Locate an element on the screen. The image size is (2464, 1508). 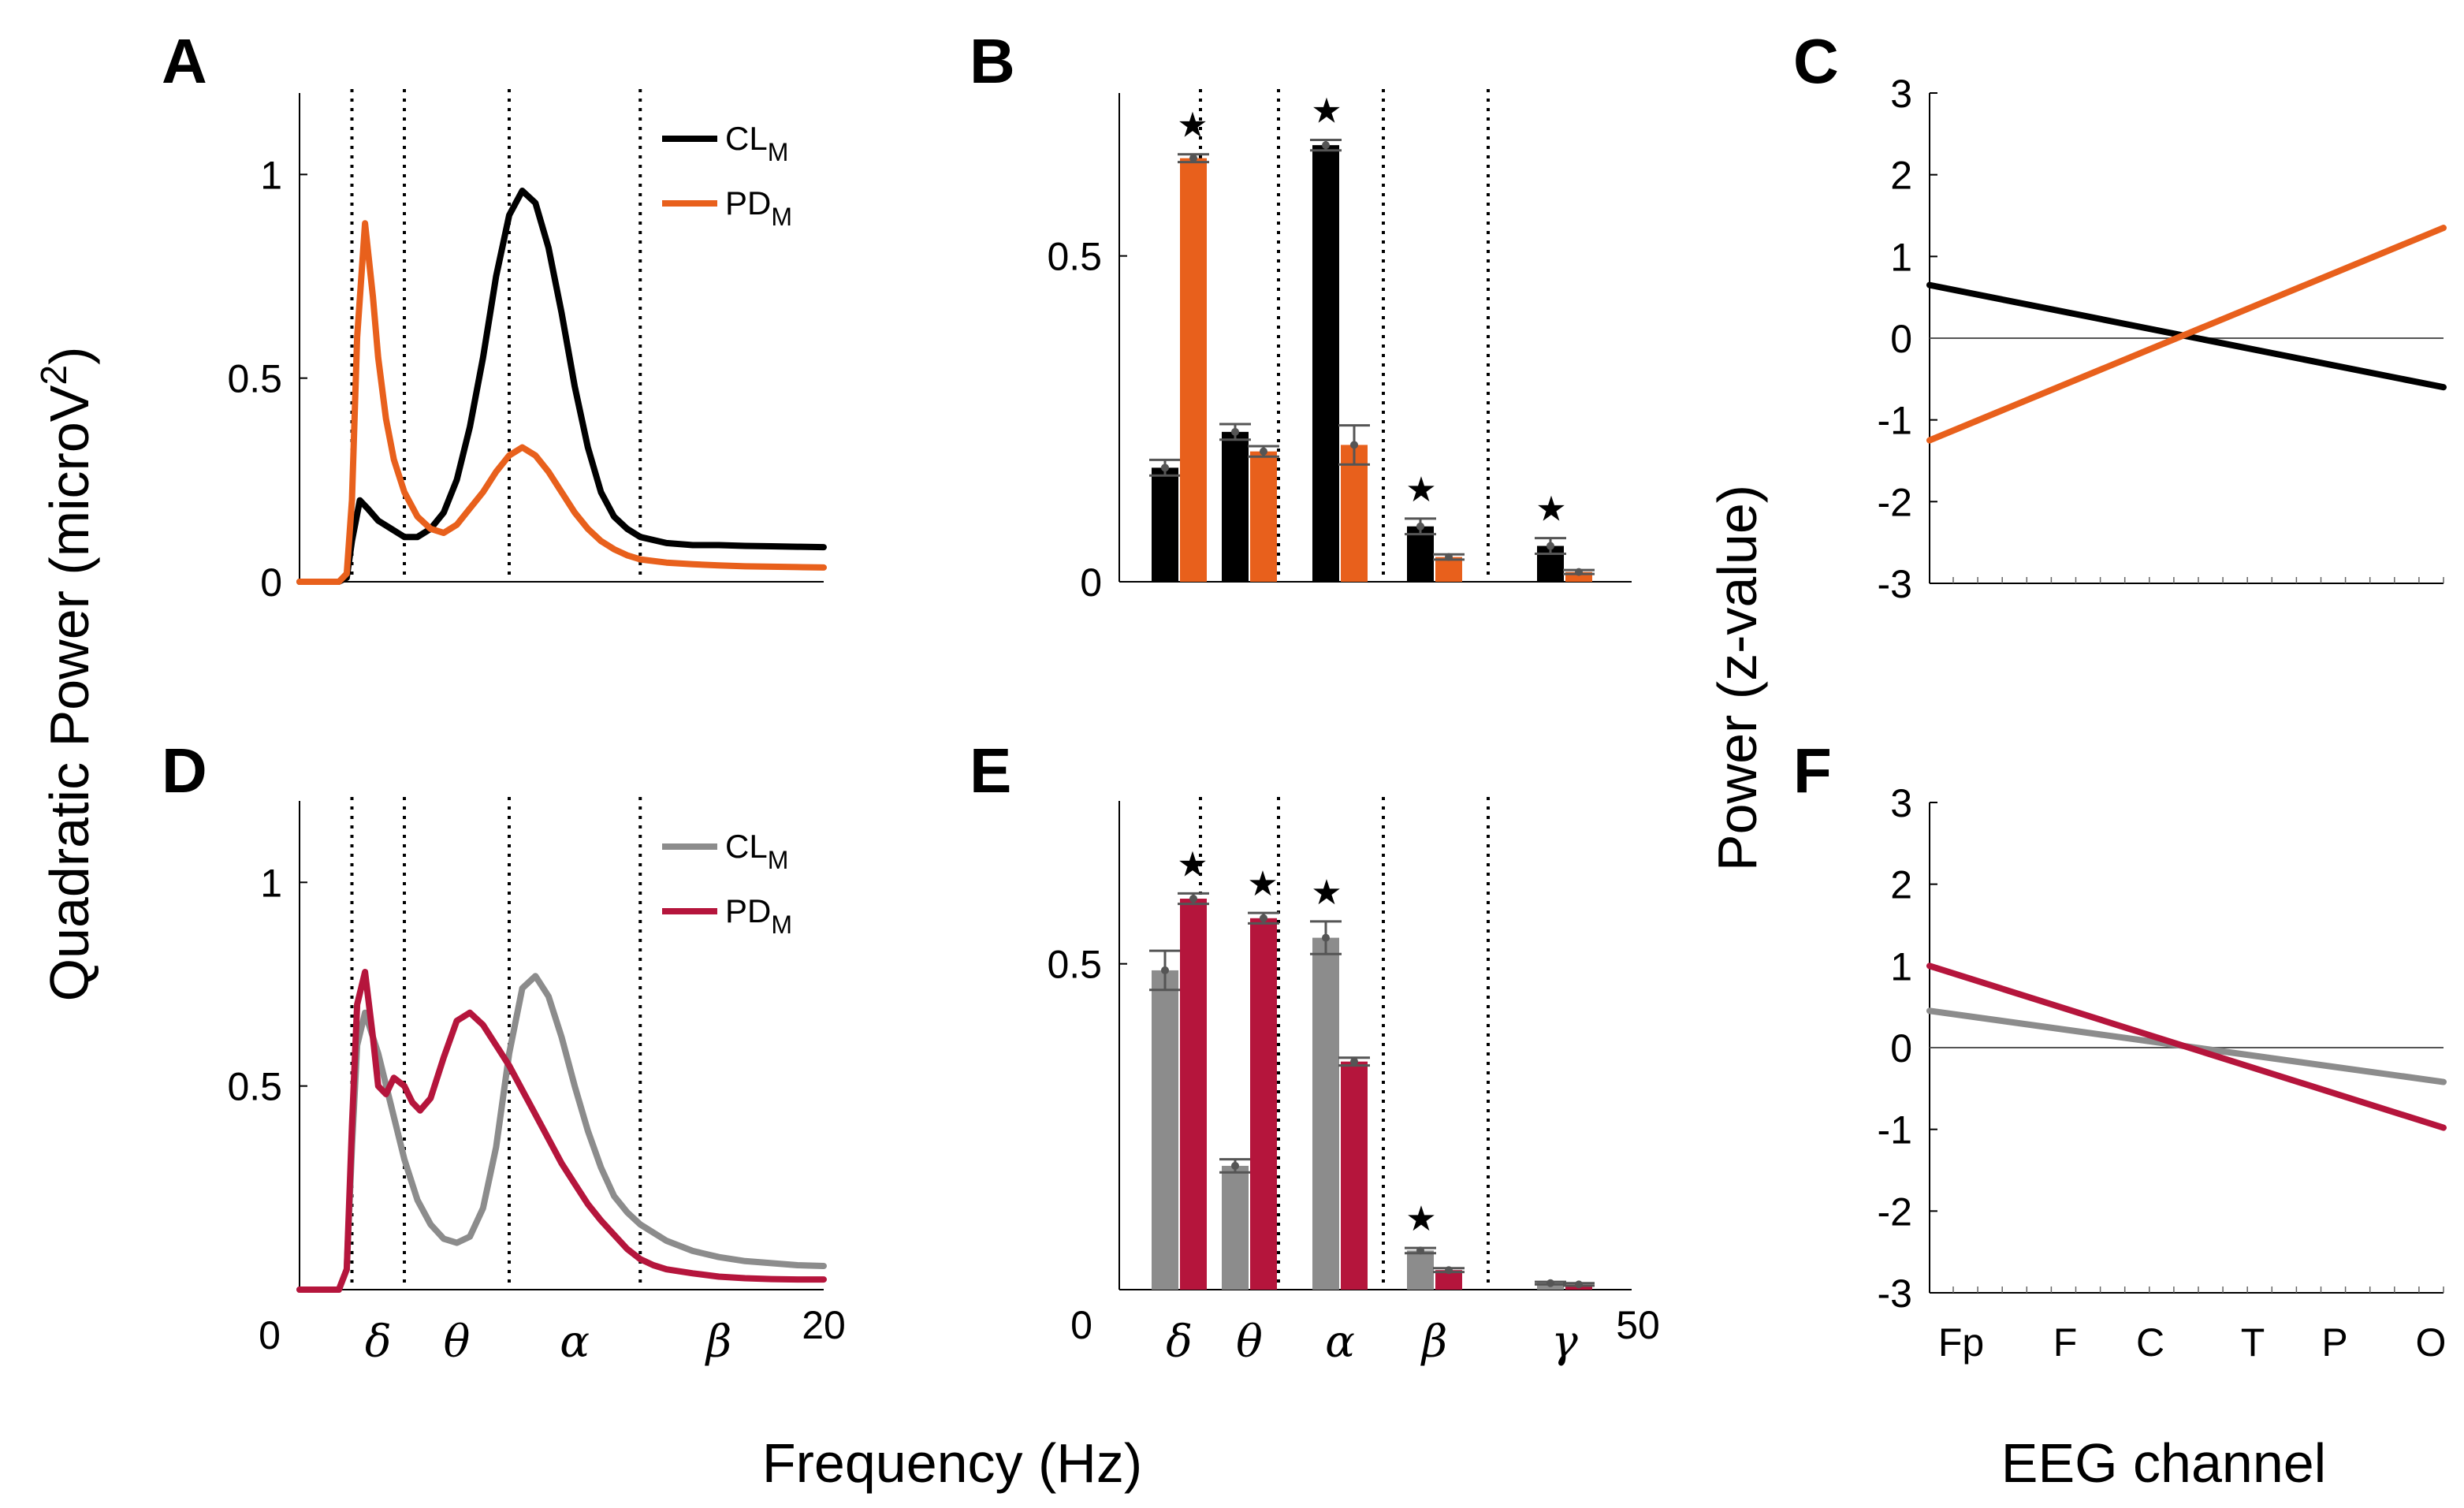
panel-e-band-bars: E 0.5 ★ ★ ★ ★ 0 50 δ θ α β γ is located at coordinates (1315, 1051).